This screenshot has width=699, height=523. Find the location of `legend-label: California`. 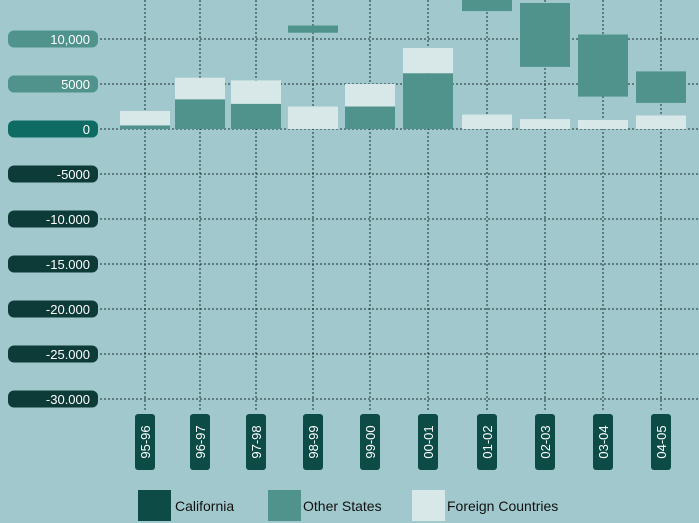

legend-label: California is located at coordinates (204, 506).